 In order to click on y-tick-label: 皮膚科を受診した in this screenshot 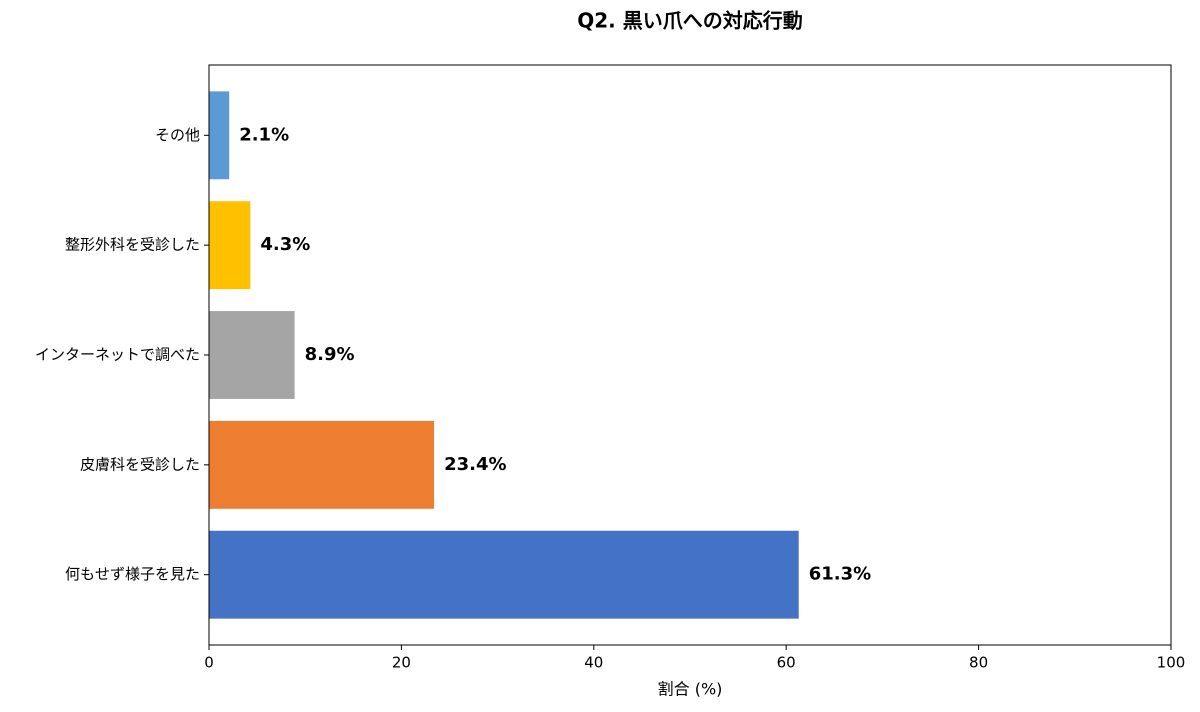, I will do `click(140, 464)`.